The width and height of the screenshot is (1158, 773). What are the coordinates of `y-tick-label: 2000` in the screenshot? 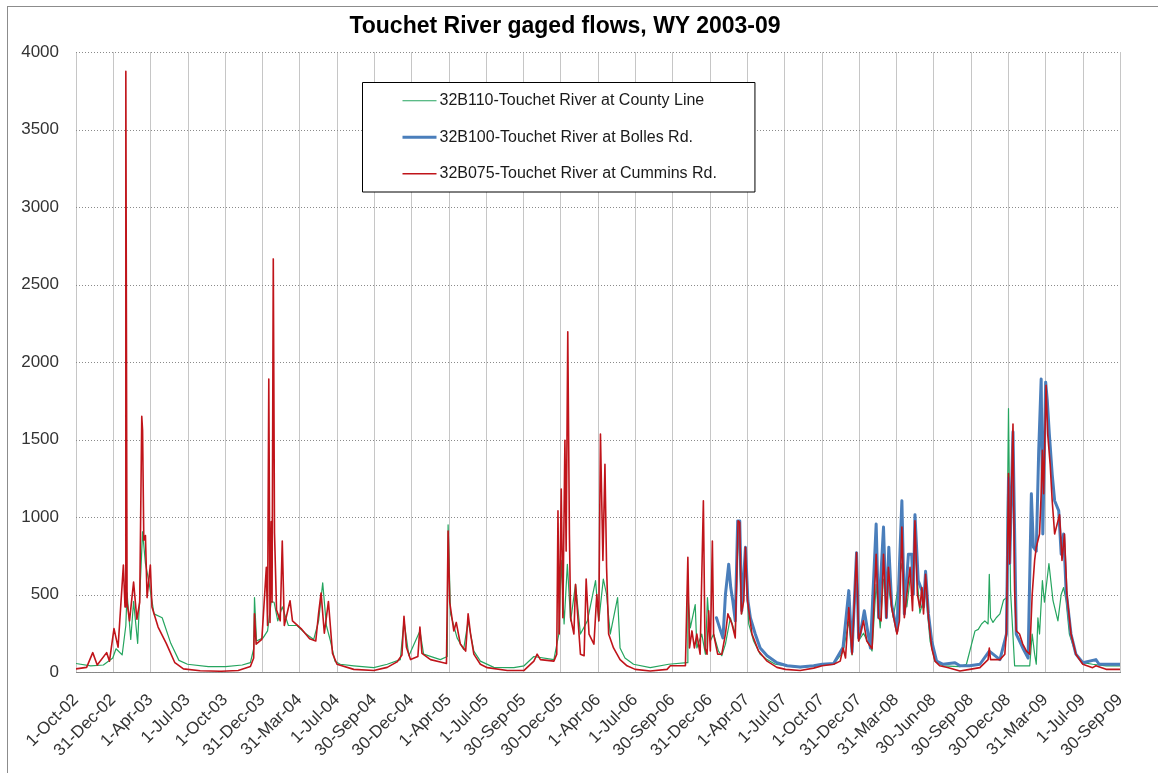 It's located at (40, 361).